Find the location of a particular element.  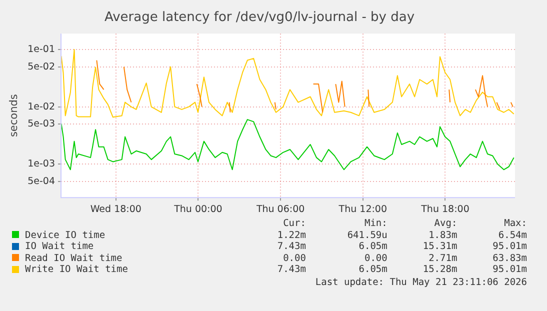

text: 15.28m is located at coordinates (440, 270).